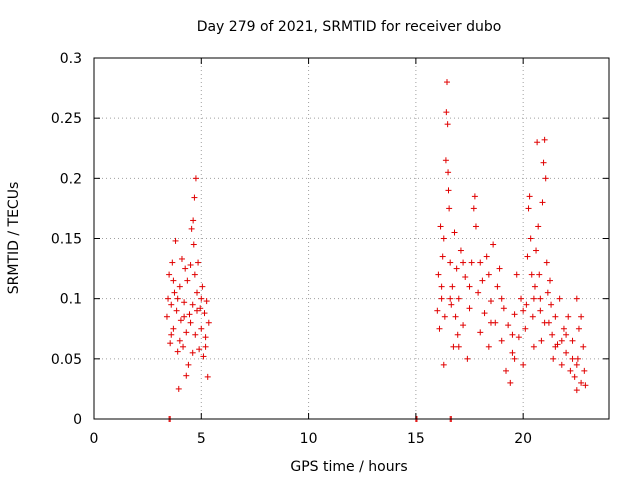  What do you see at coordinates (66, 119) in the screenshot?
I see `y-tick-label: 0.25` at bounding box center [66, 119].